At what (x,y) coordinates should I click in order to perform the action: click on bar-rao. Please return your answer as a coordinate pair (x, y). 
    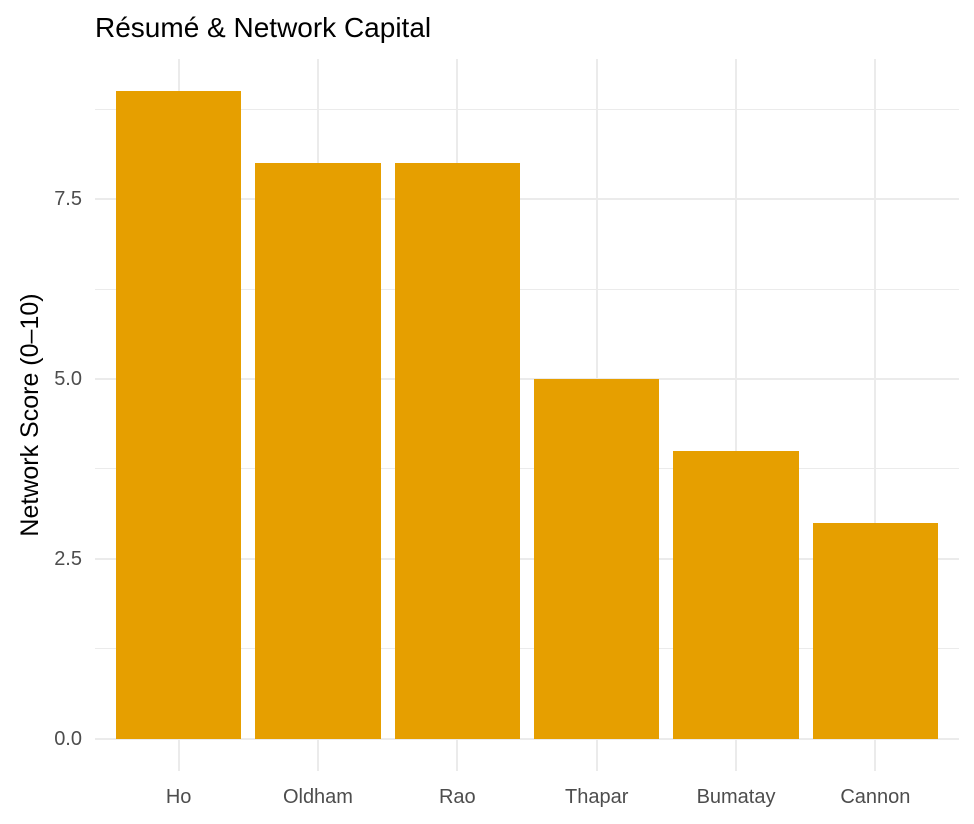
    Looking at the image, I should click on (457, 451).